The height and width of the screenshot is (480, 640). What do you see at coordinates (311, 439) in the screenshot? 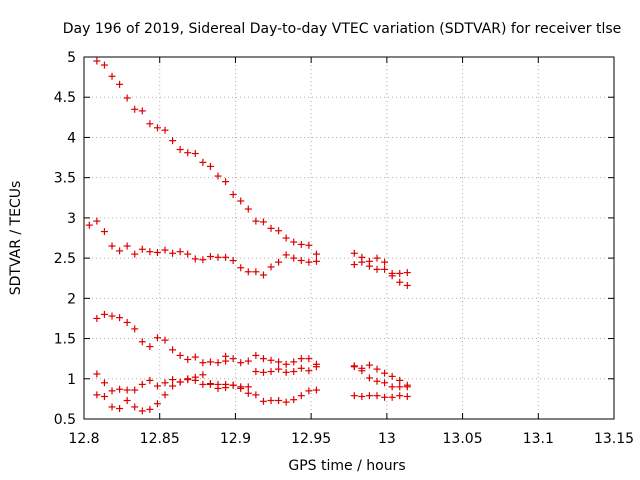
I see `x-tick-label: 12.95` at bounding box center [311, 439].